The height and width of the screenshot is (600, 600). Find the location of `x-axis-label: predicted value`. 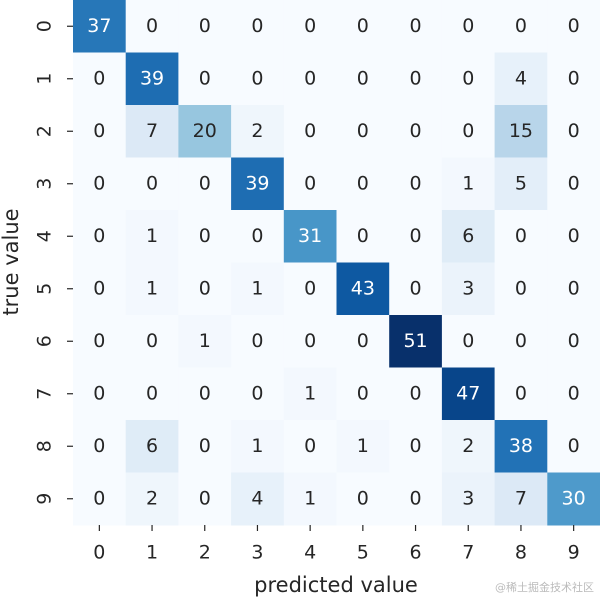

x-axis-label: predicted value is located at coordinates (336, 585).